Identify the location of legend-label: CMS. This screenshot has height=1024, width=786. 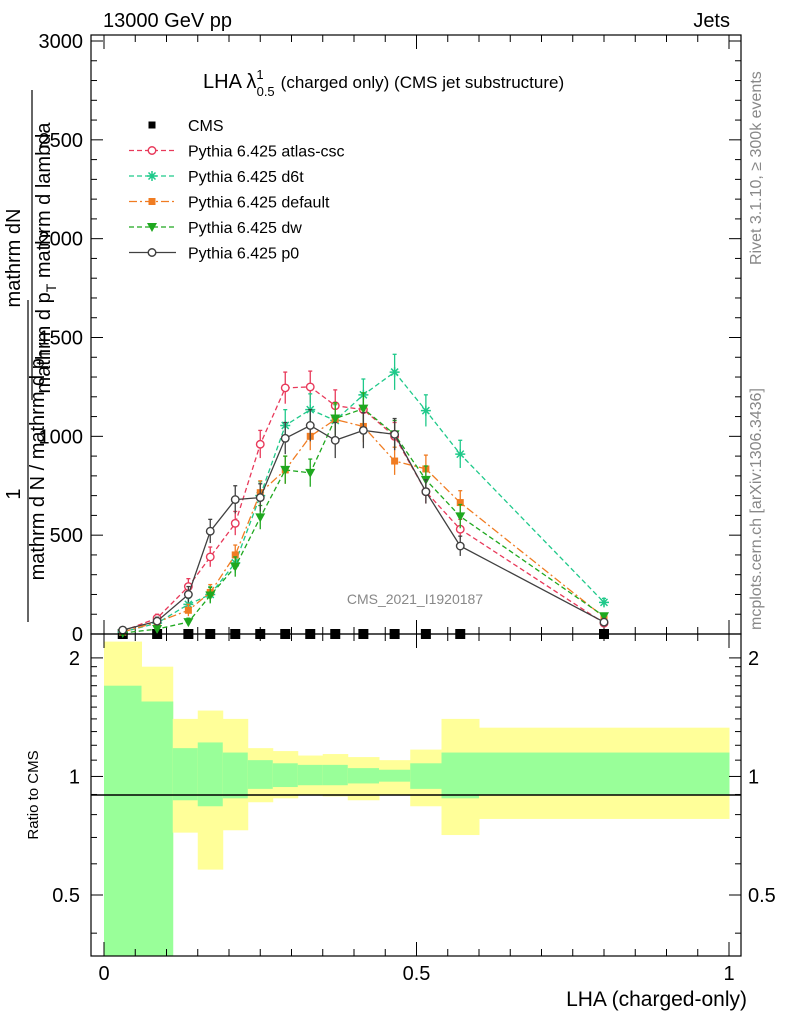
(206, 126).